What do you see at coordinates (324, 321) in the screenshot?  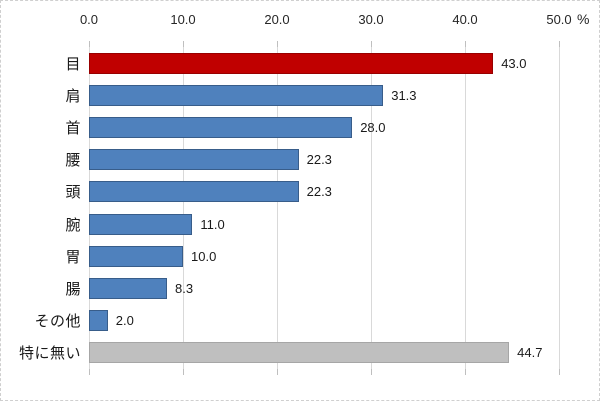 I see `bar-row: 2.0` at bounding box center [324, 321].